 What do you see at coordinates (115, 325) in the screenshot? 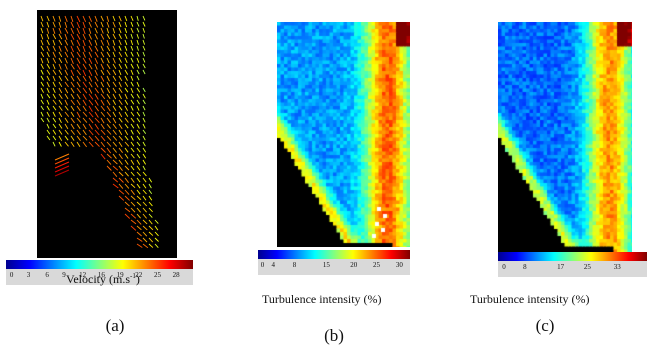
I see `panel-label-a: (a)` at bounding box center [115, 325].